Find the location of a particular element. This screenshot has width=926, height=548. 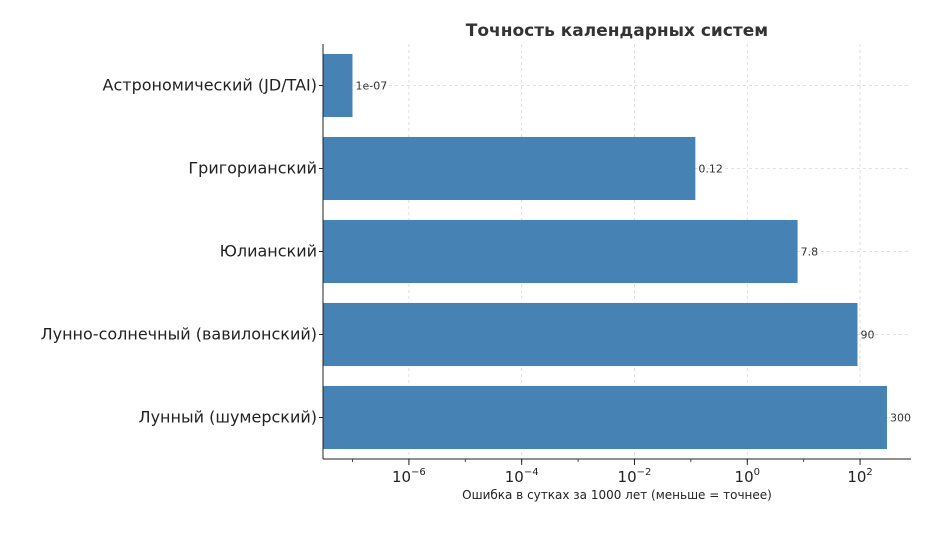

category-label: Астрономический (JD/TAI) is located at coordinates (210, 85).